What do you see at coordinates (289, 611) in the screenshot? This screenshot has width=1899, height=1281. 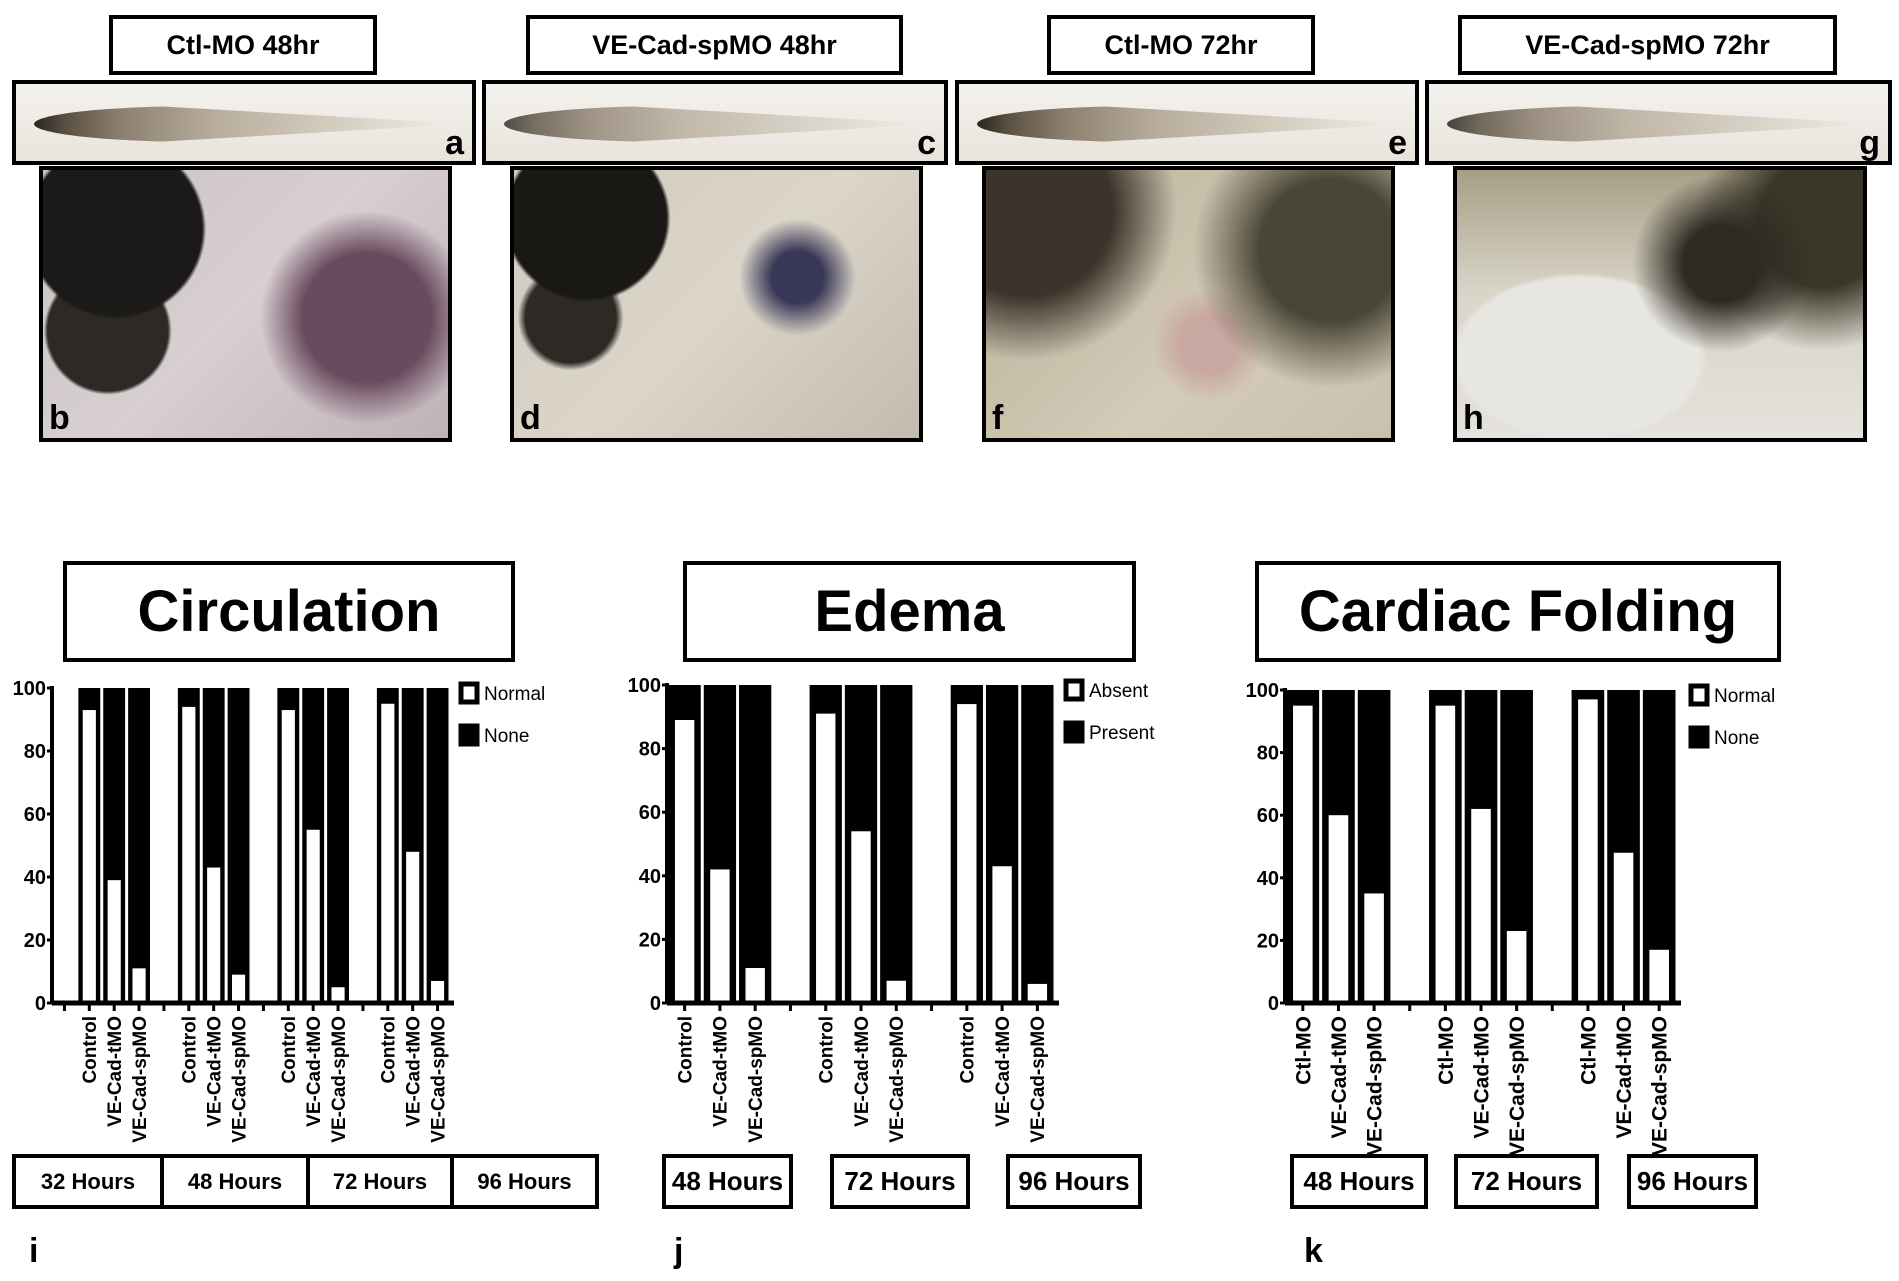 I see `chart-title-circulation: Circulation` at bounding box center [289, 611].